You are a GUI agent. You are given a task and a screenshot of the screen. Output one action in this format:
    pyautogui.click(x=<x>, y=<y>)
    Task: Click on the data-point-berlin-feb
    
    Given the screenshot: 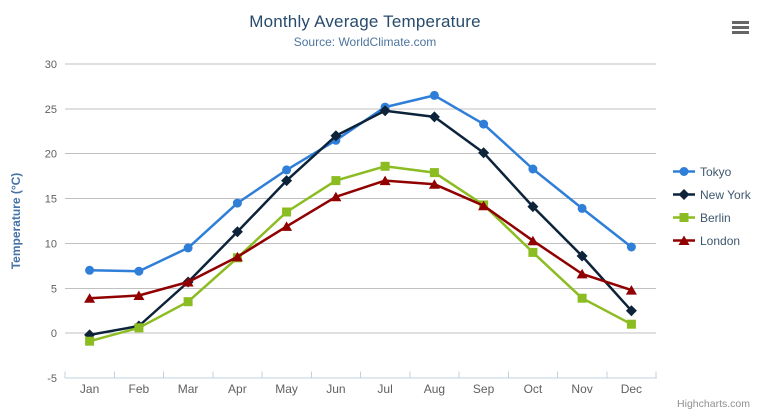 What is the action you would take?
    pyautogui.click(x=139, y=328)
    